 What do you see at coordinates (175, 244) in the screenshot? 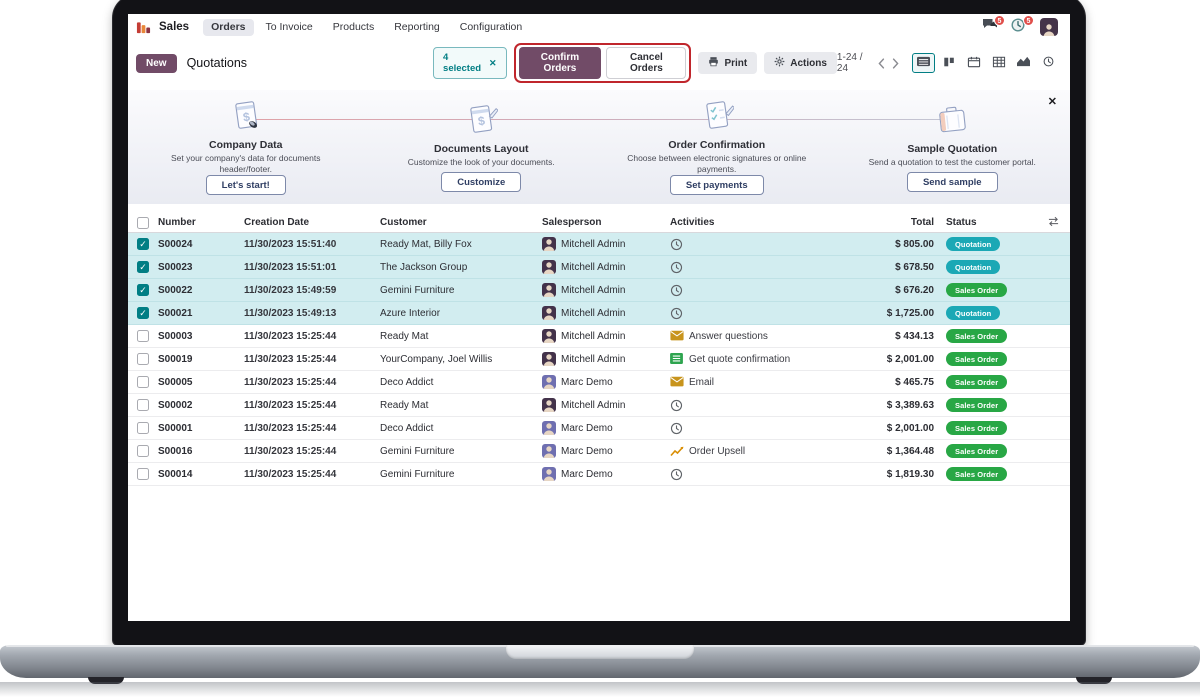
I see `order-number: S00024` at bounding box center [175, 244].